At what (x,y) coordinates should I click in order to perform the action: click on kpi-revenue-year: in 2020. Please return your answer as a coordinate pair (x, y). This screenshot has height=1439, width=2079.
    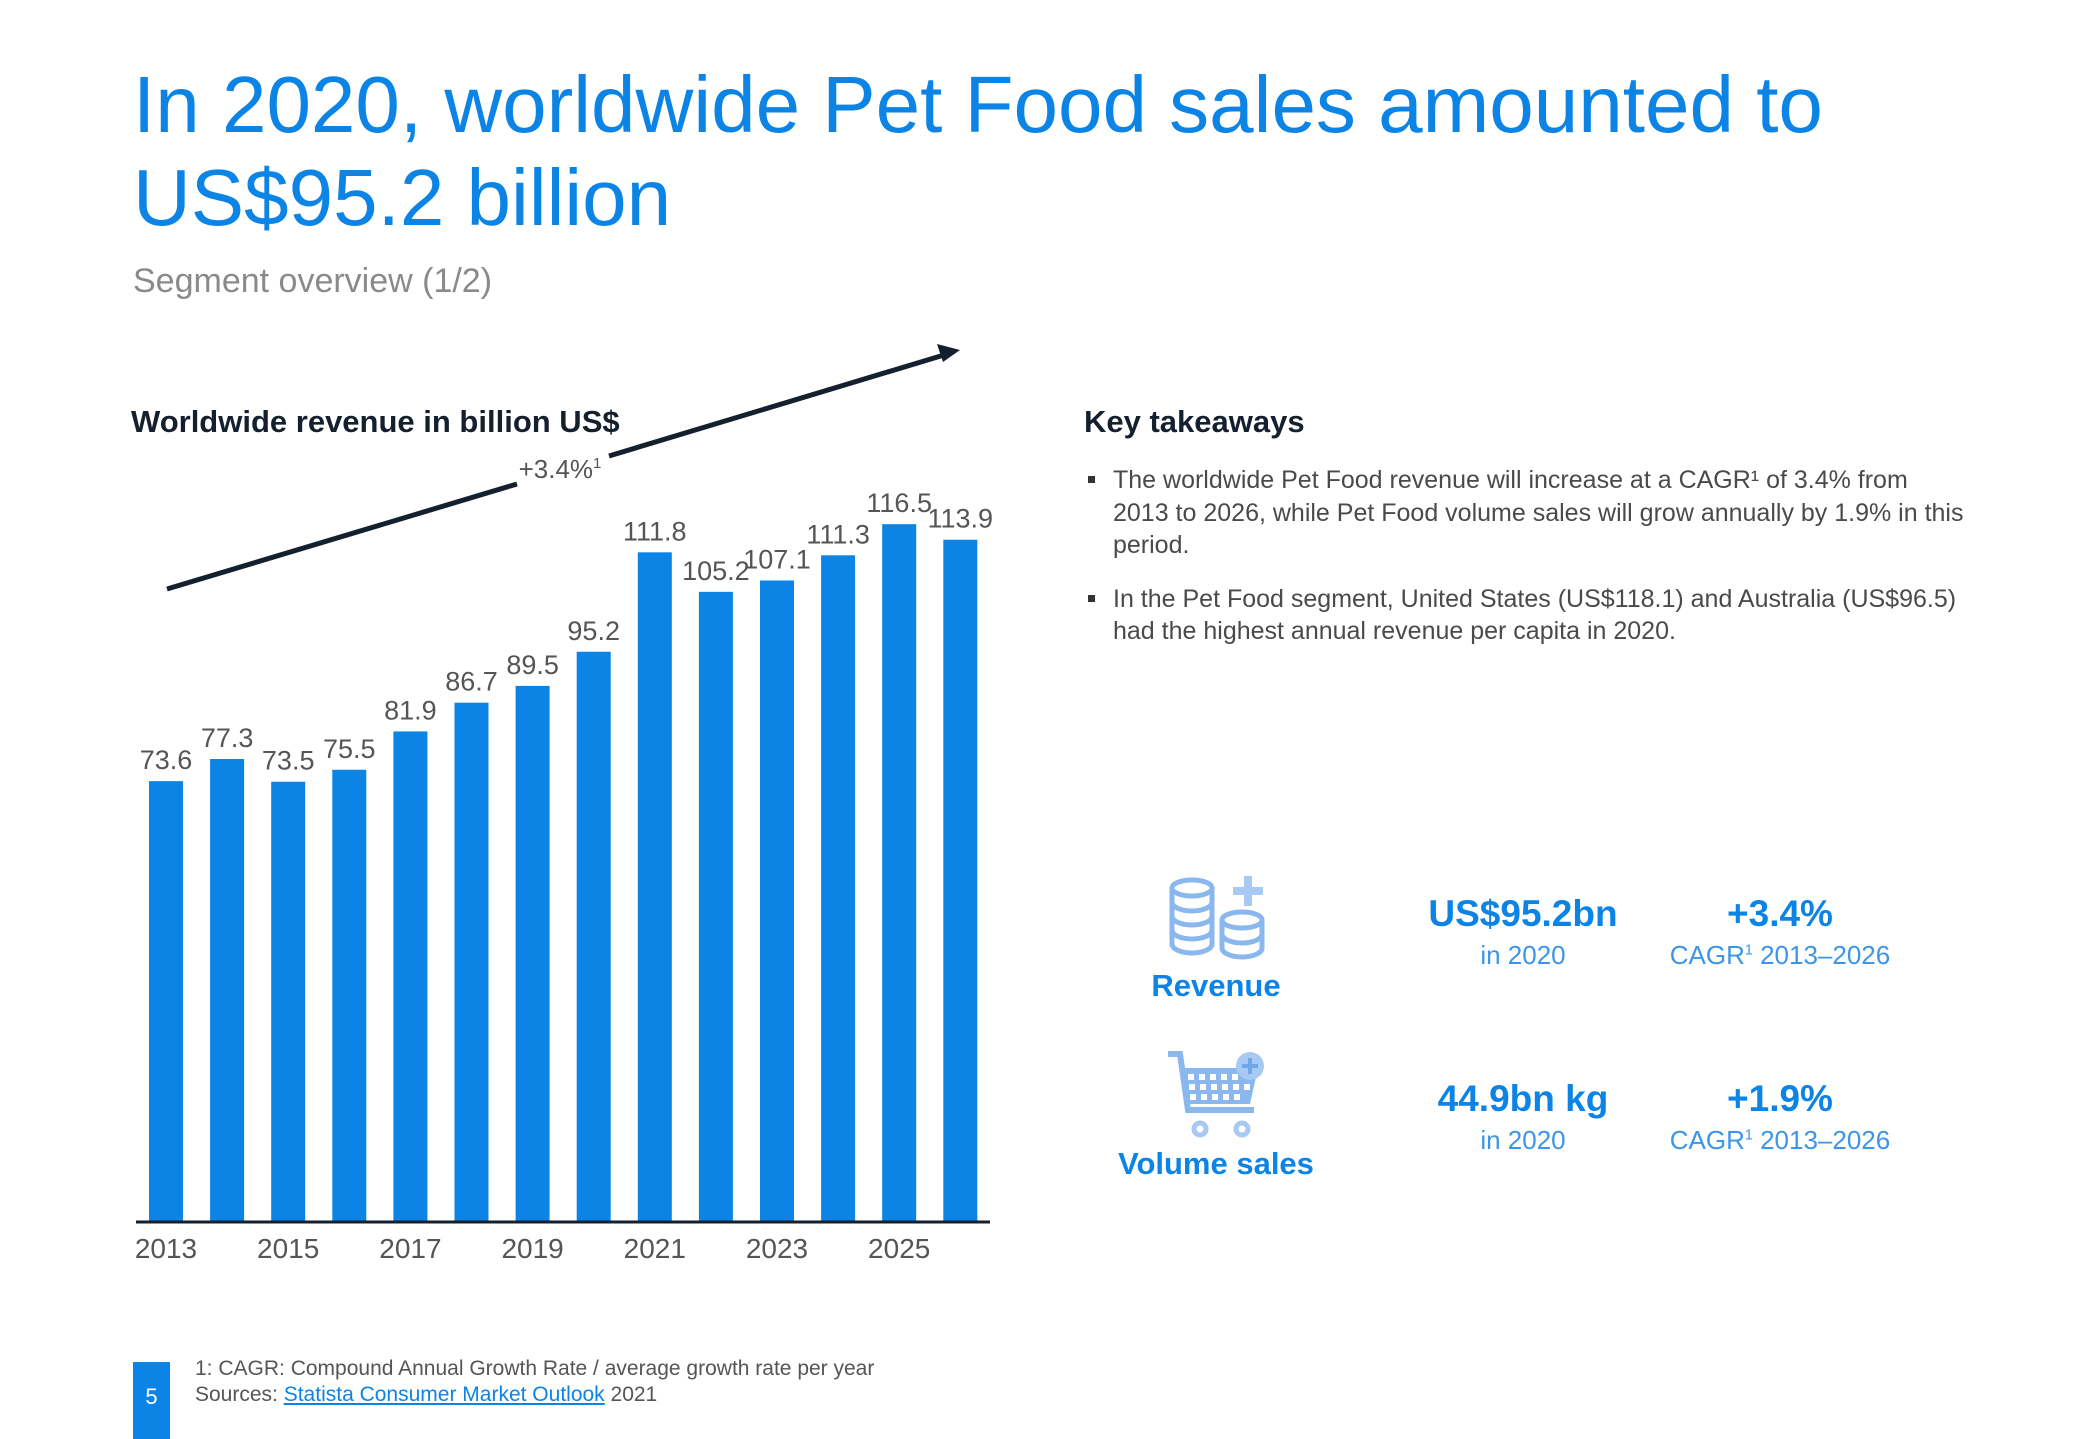
    Looking at the image, I should click on (1523, 955).